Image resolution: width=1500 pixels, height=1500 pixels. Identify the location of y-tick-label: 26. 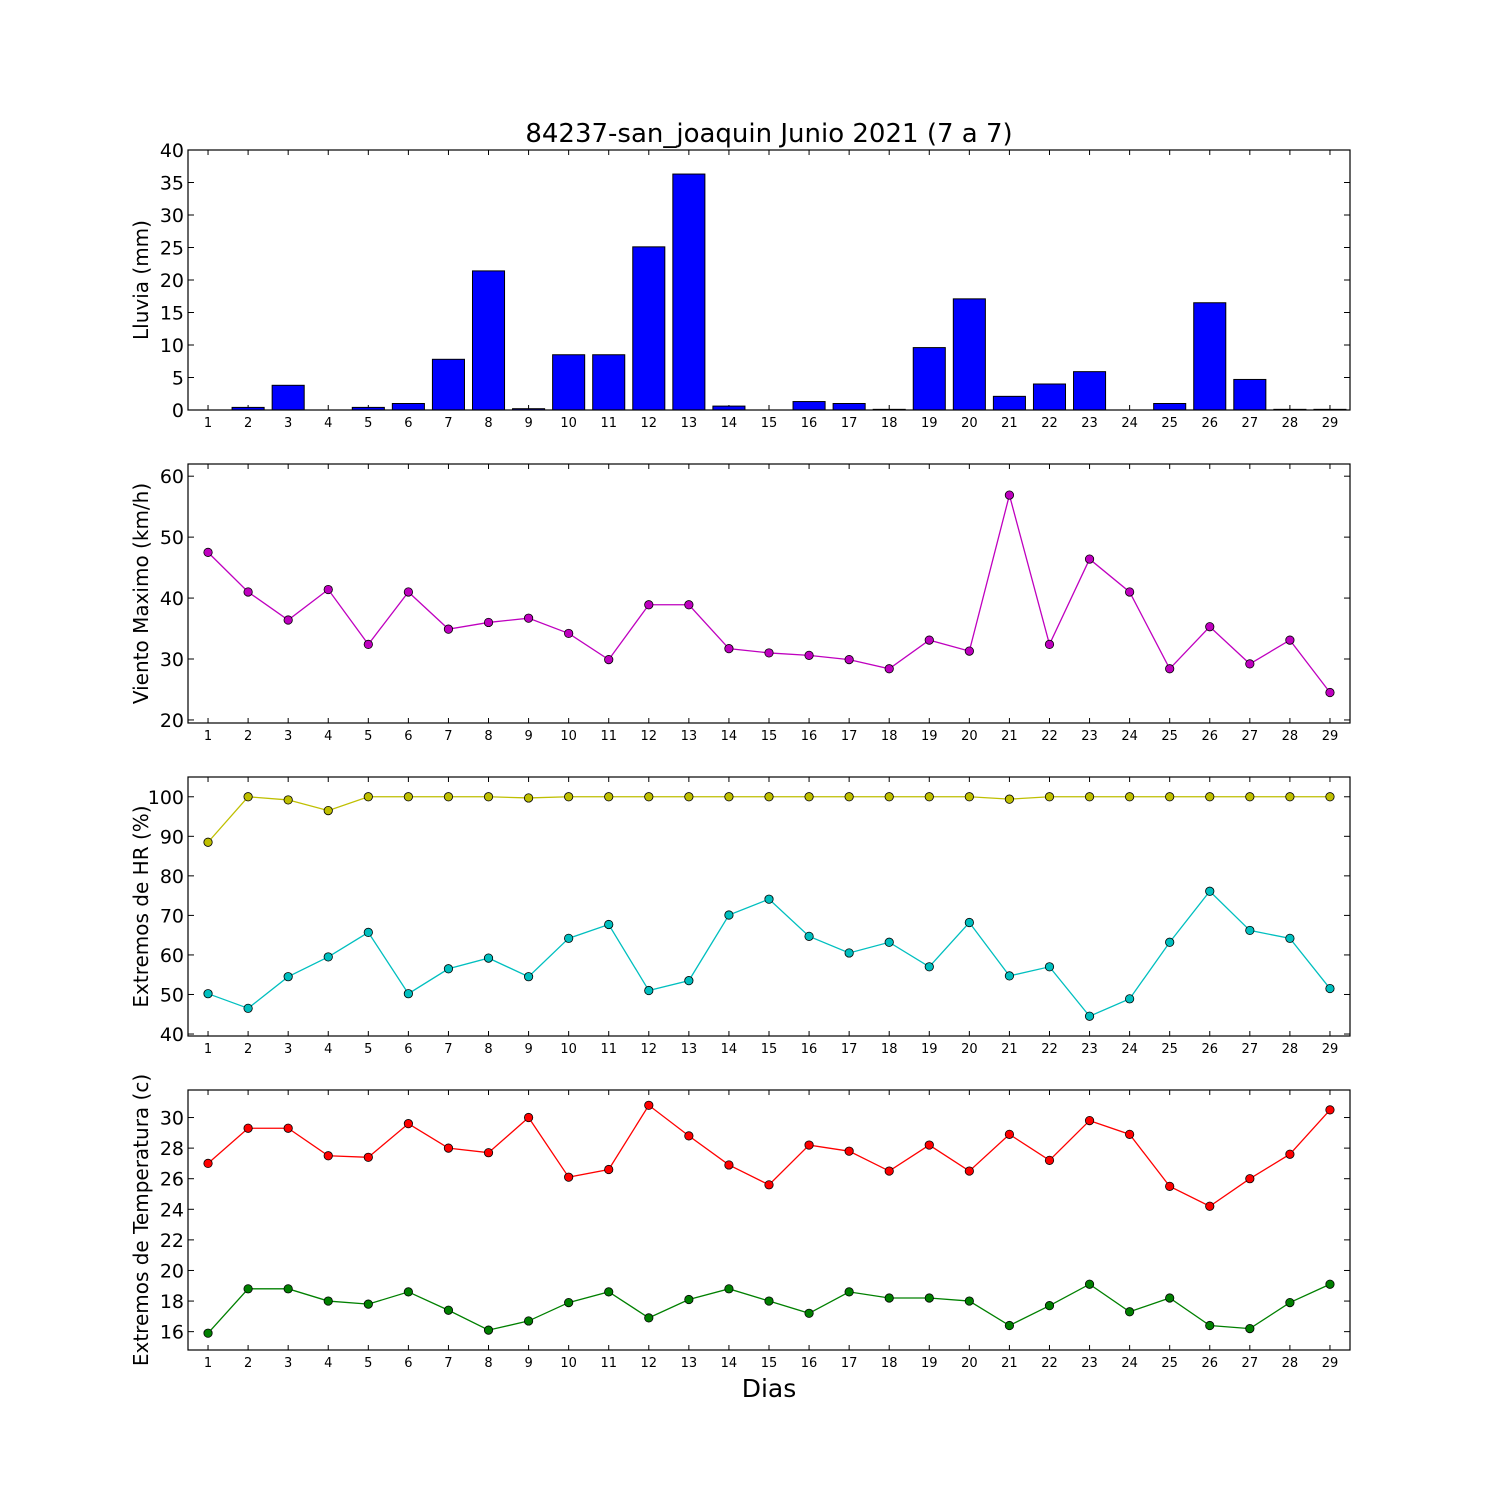
(172, 1180).